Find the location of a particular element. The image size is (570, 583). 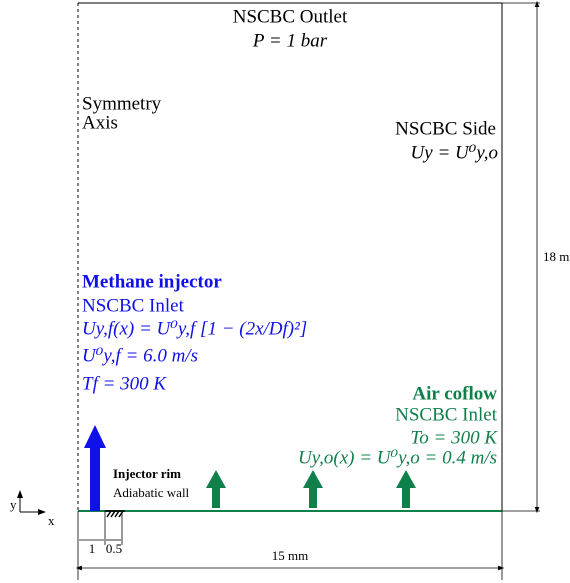

outlet-title: NSCBC Outlet is located at coordinates (290, 16).